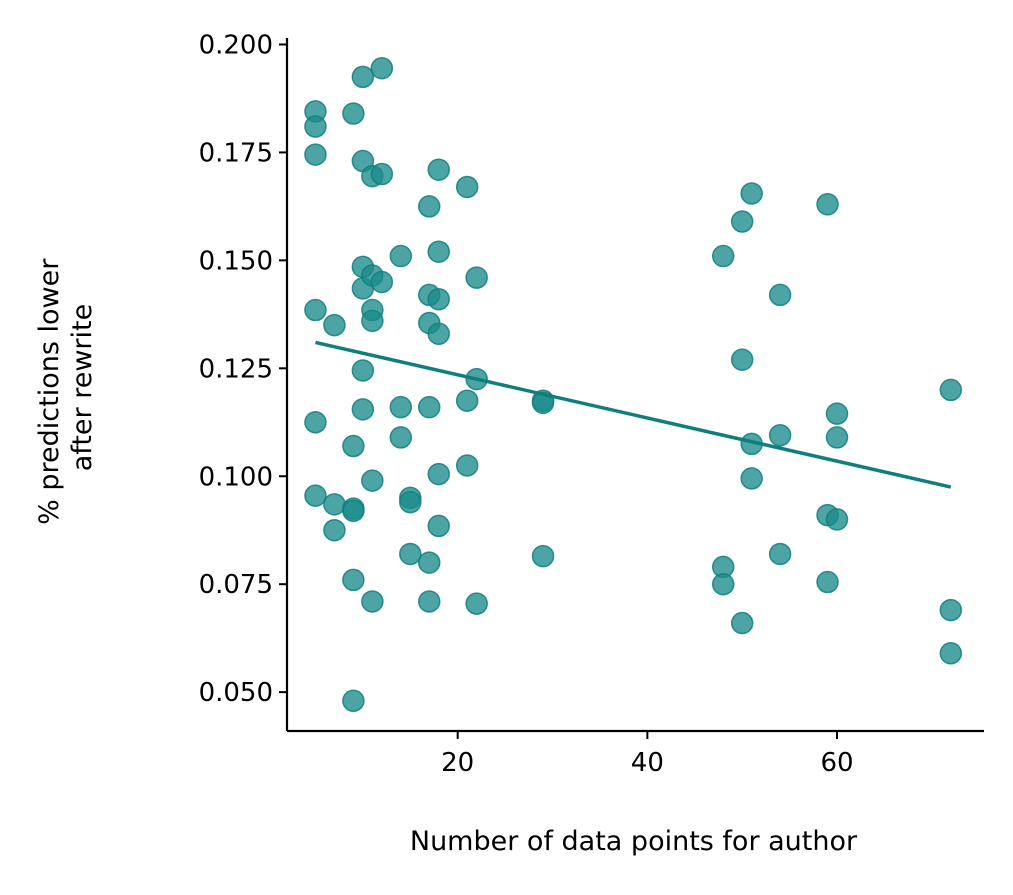 The image size is (1013, 895). What do you see at coordinates (236, 153) in the screenshot?
I see `y-tick-label: 0.175` at bounding box center [236, 153].